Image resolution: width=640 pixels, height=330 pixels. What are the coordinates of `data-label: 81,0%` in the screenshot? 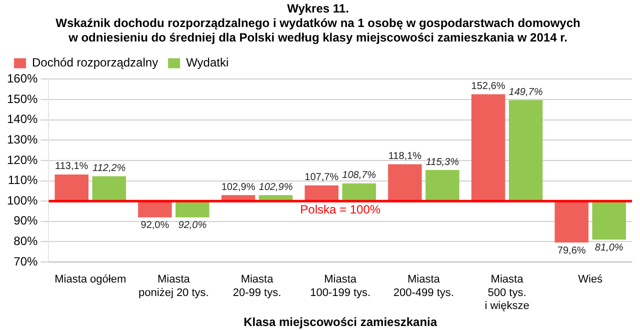 It's located at (609, 248).